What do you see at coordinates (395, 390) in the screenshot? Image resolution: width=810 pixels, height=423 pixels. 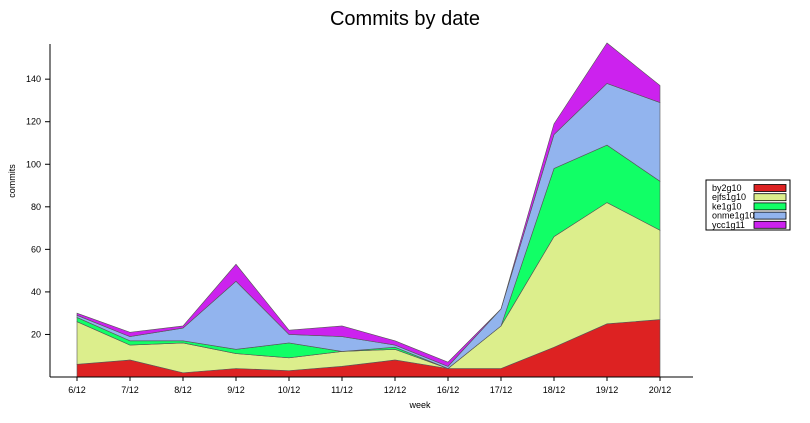 I see `x-tick-label: 12/12` at bounding box center [395, 390].